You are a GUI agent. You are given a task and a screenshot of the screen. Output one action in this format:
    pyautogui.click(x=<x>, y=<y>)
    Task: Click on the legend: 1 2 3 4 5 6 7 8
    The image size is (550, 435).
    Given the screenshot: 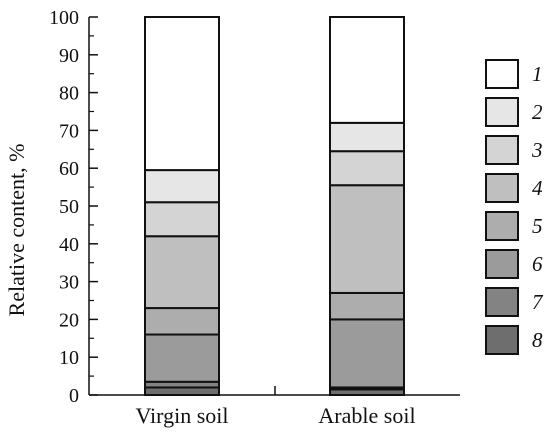 What is the action you would take?
    pyautogui.click(x=514, y=207)
    